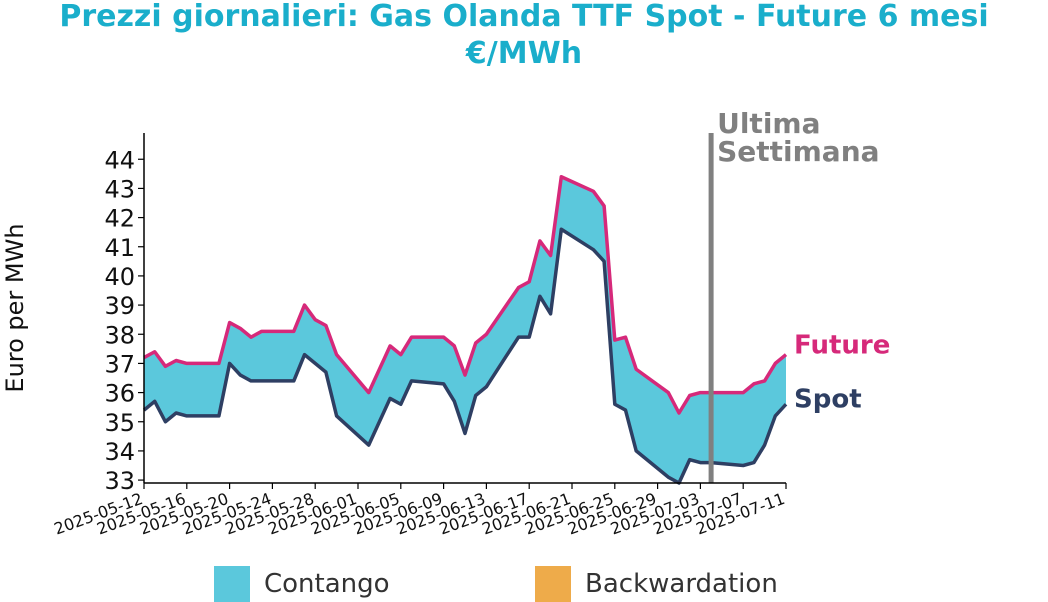 The height and width of the screenshot is (602, 1048). Describe the element at coordinates (327, 584) in the screenshot. I see `contango-label: Contango` at that location.